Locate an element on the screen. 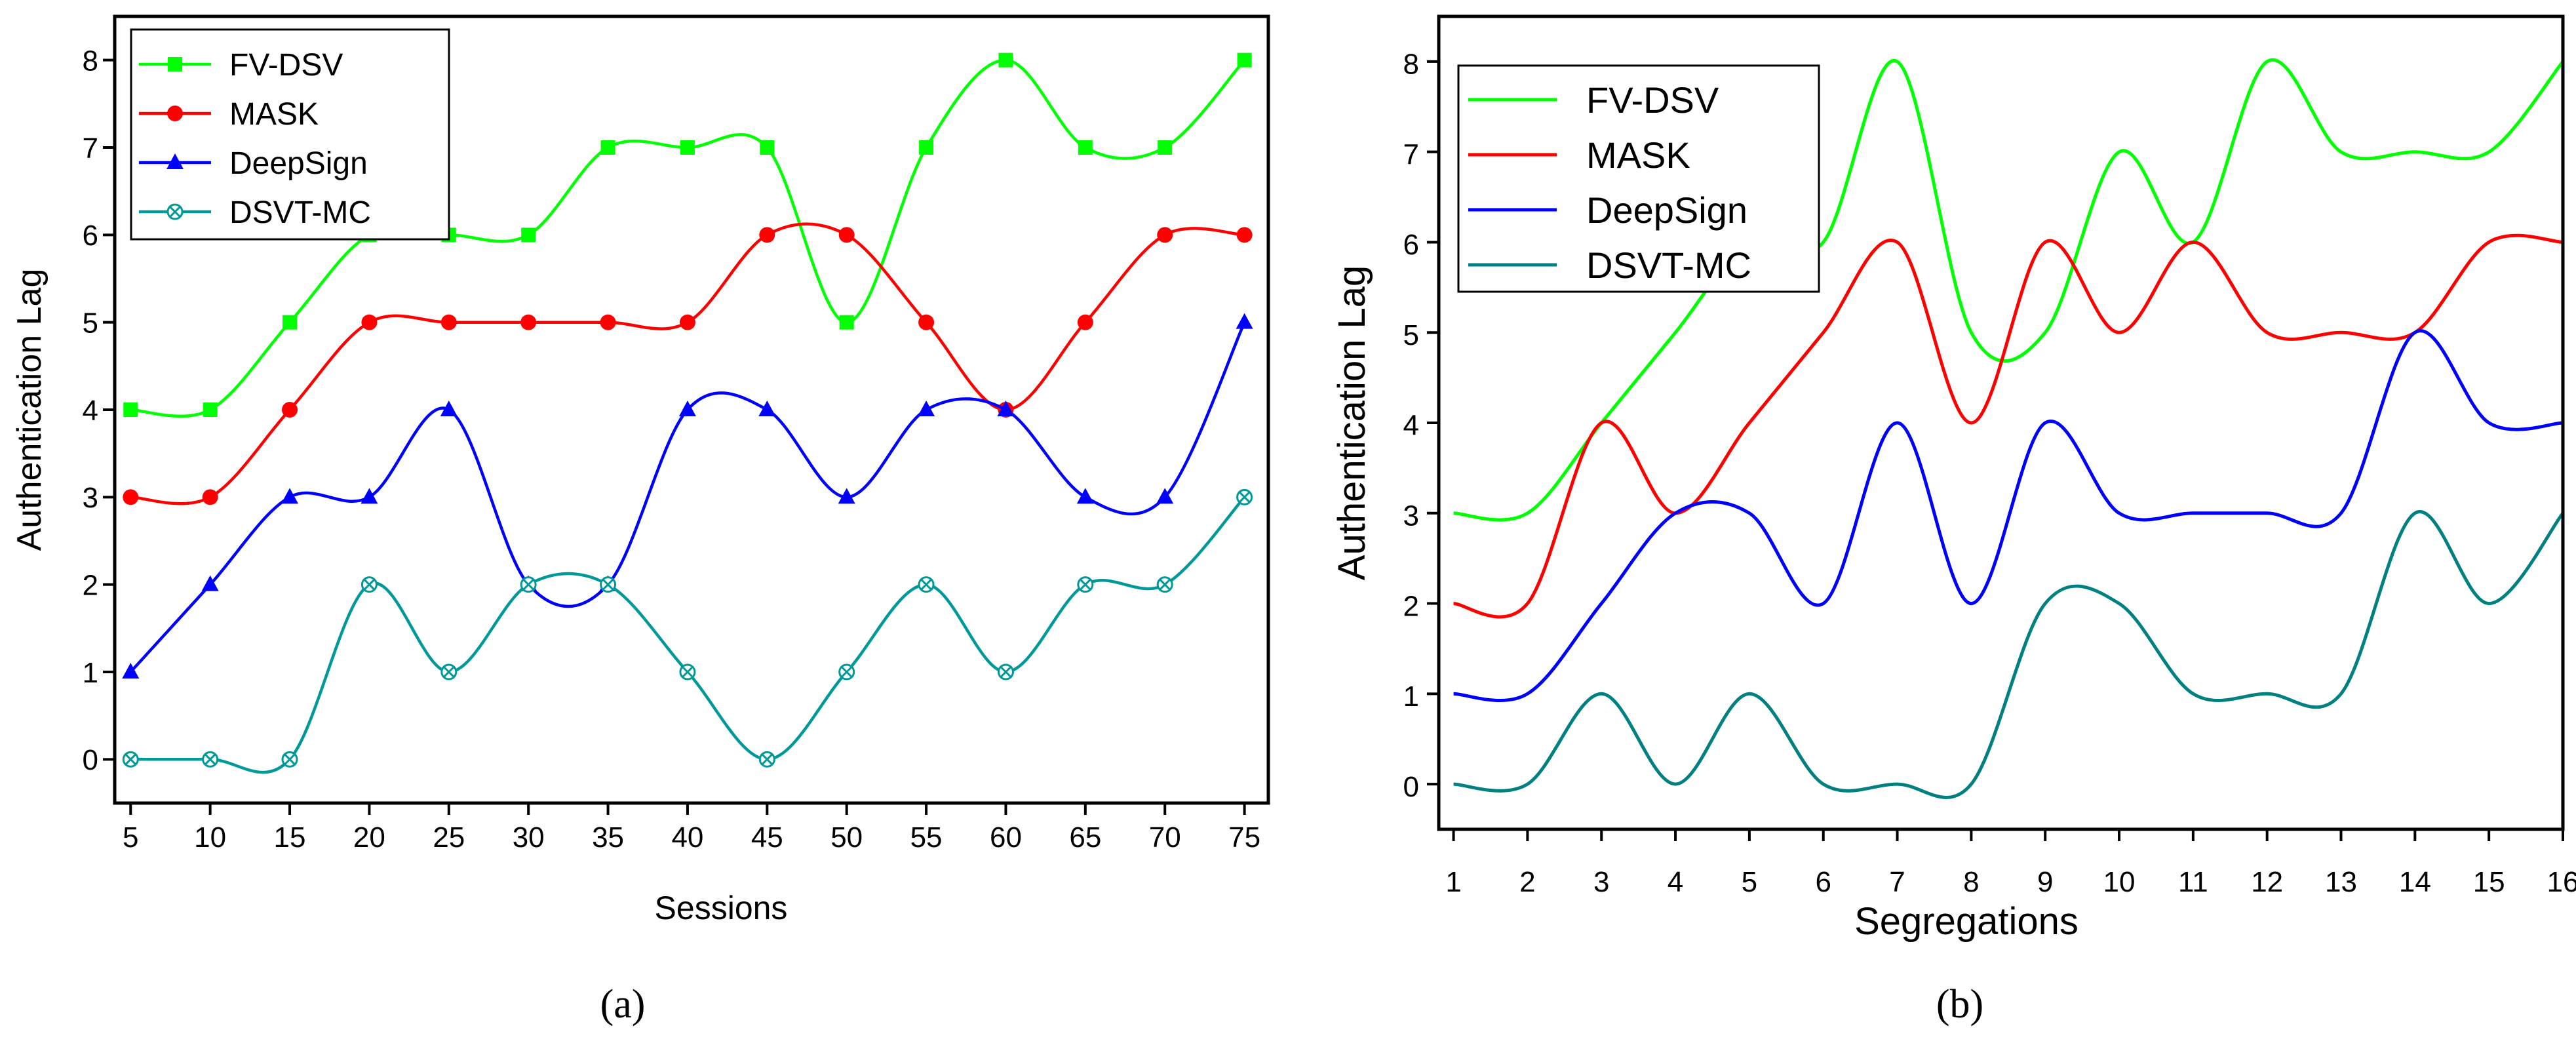 The width and height of the screenshot is (2576, 1043). x-tick-label: 30 is located at coordinates (529, 837).